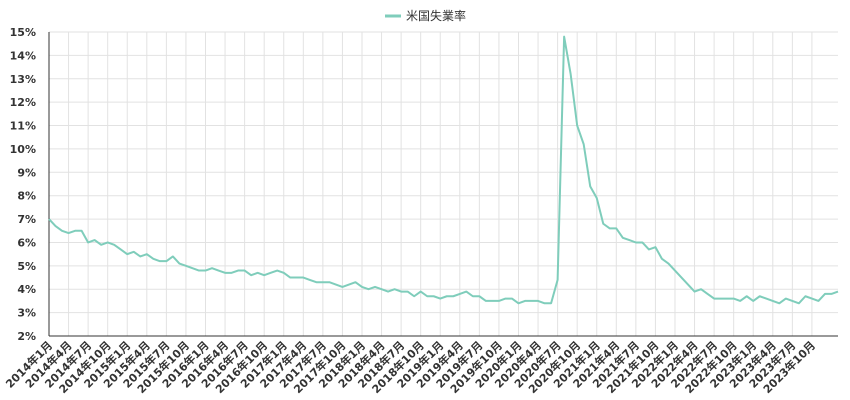 The image size is (850, 400). Describe the element at coordinates (436, 15) in the screenshot. I see `legend-label: 米国失業率` at that location.